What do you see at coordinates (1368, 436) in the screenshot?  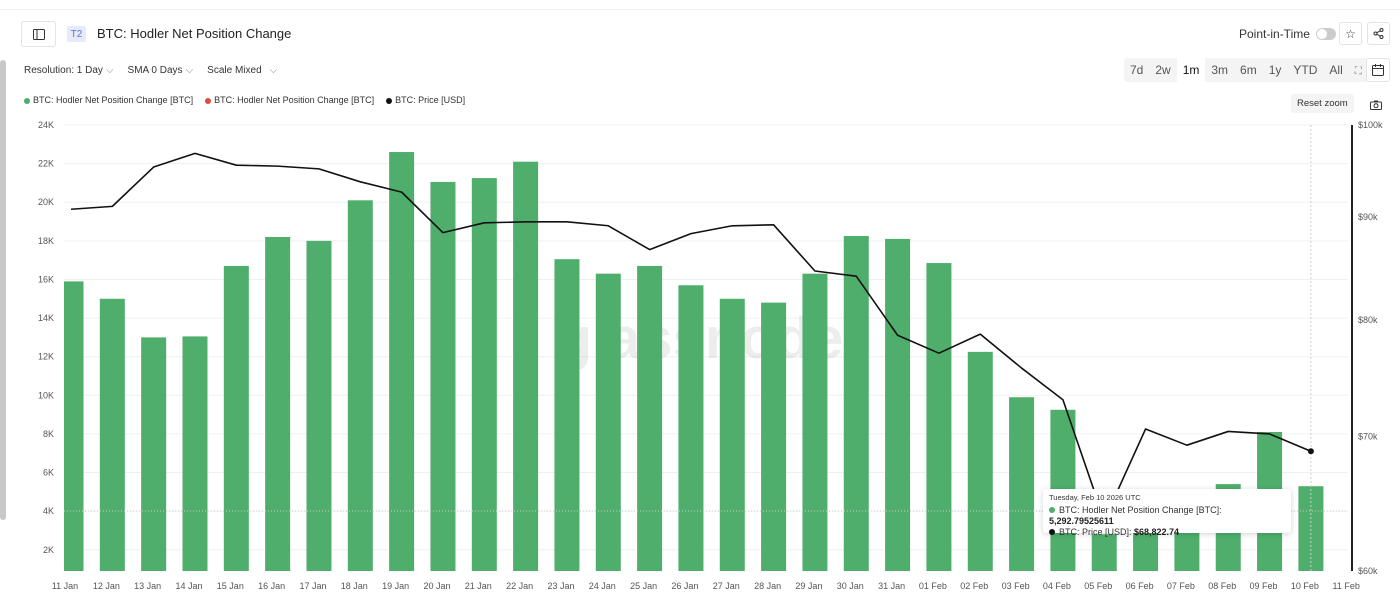 I see `y-right-tick-label: $70k` at bounding box center [1368, 436].